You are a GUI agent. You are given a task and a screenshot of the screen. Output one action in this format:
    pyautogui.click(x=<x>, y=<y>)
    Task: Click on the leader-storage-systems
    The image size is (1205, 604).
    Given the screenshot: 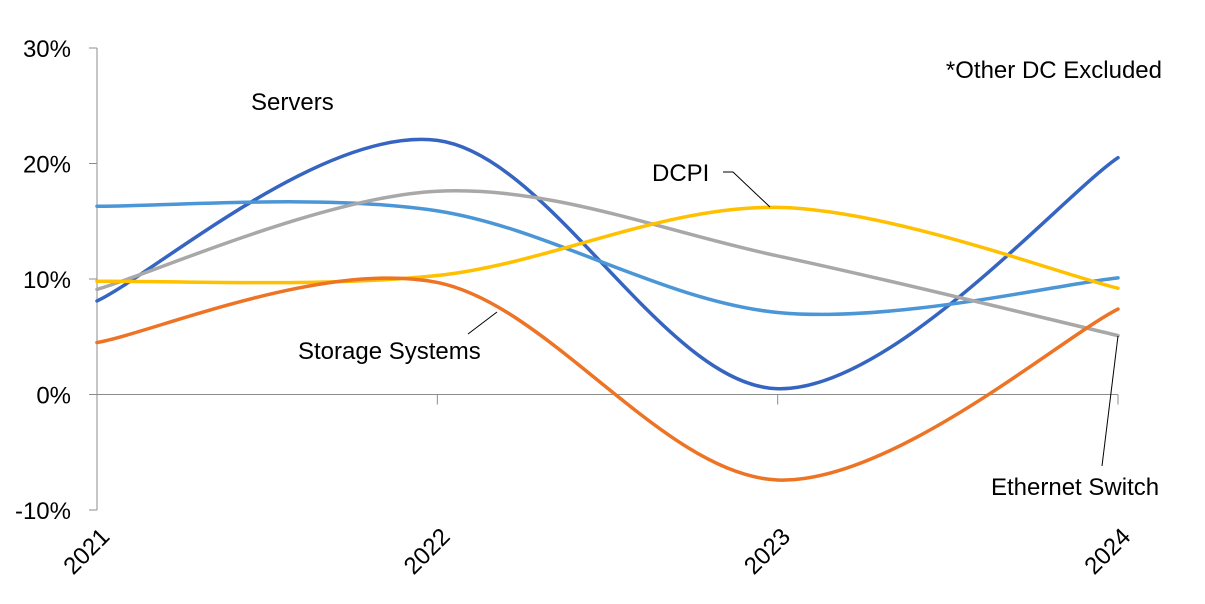 What is the action you would take?
    pyautogui.click(x=482, y=323)
    